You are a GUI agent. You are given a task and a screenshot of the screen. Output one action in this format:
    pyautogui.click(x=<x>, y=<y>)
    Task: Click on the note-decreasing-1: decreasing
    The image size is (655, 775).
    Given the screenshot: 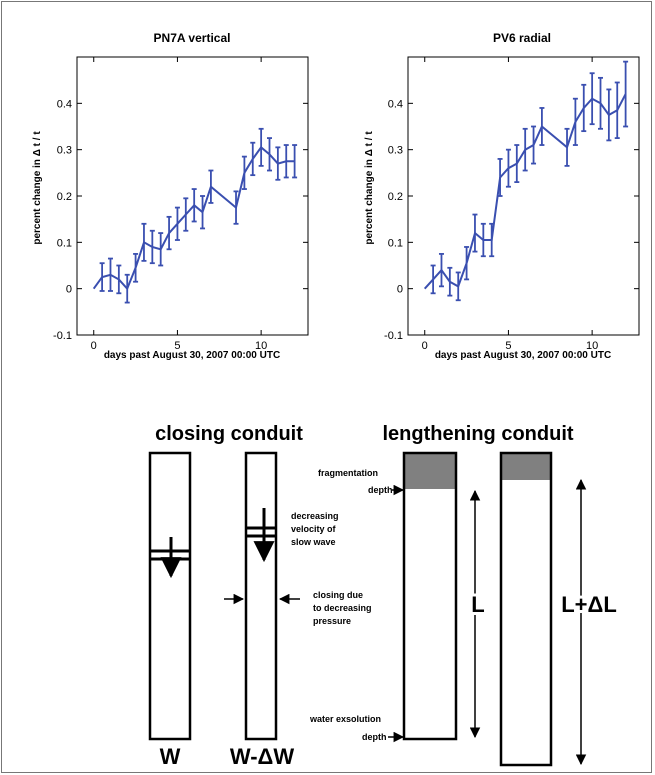 What is the action you would take?
    pyautogui.click(x=315, y=516)
    